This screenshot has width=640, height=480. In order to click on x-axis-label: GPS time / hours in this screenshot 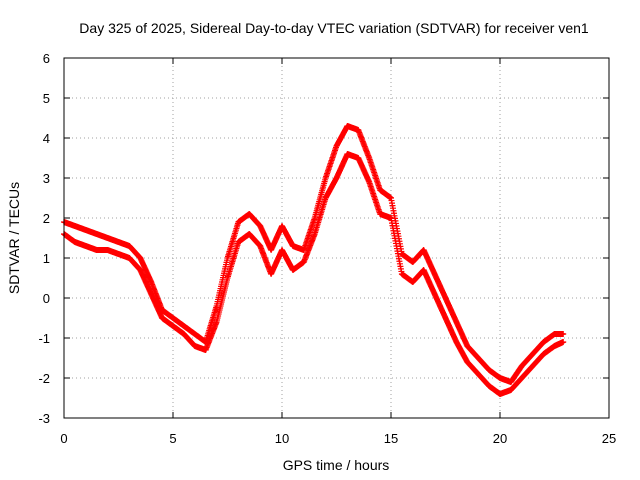, I will do `click(336, 465)`.